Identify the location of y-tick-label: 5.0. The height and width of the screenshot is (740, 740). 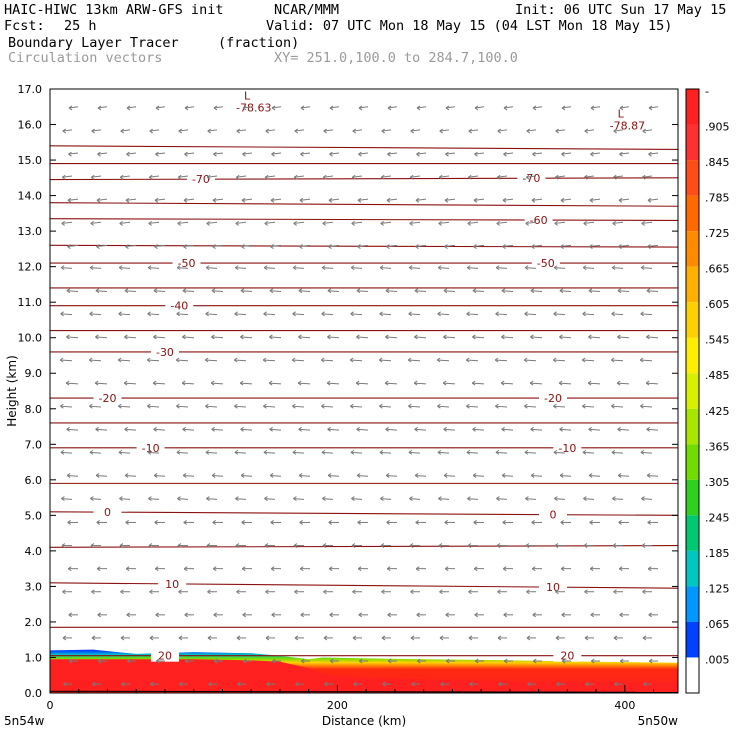
(34, 515).